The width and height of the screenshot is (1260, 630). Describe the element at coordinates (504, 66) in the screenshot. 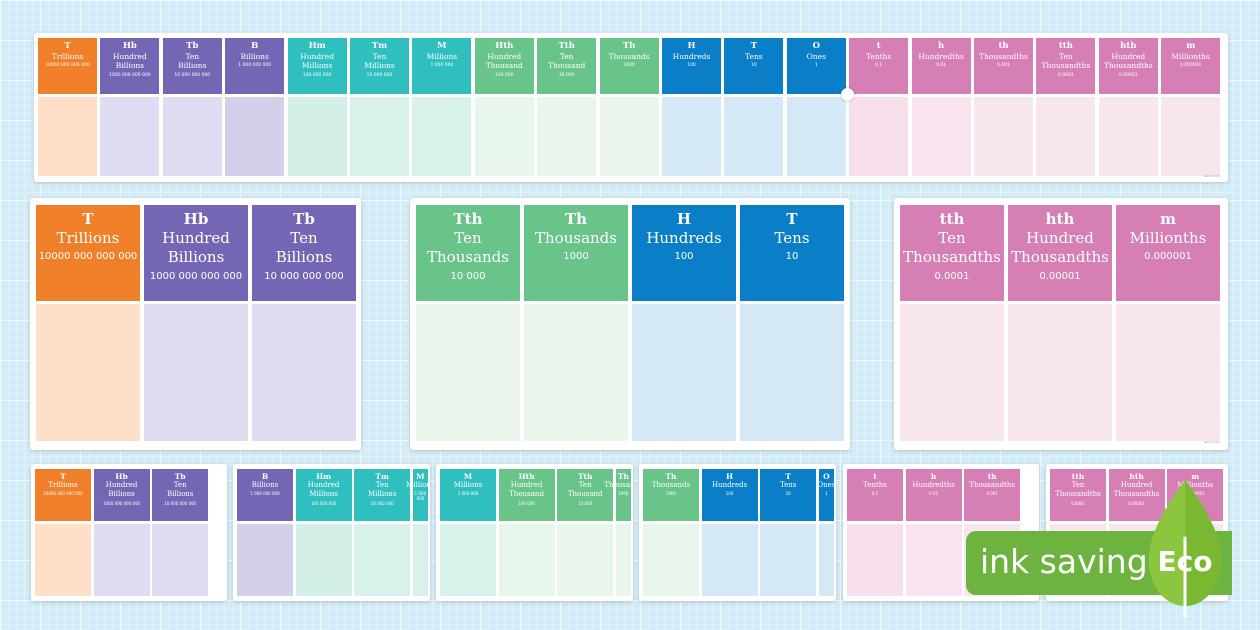

I see `place-name: Thousand` at that location.